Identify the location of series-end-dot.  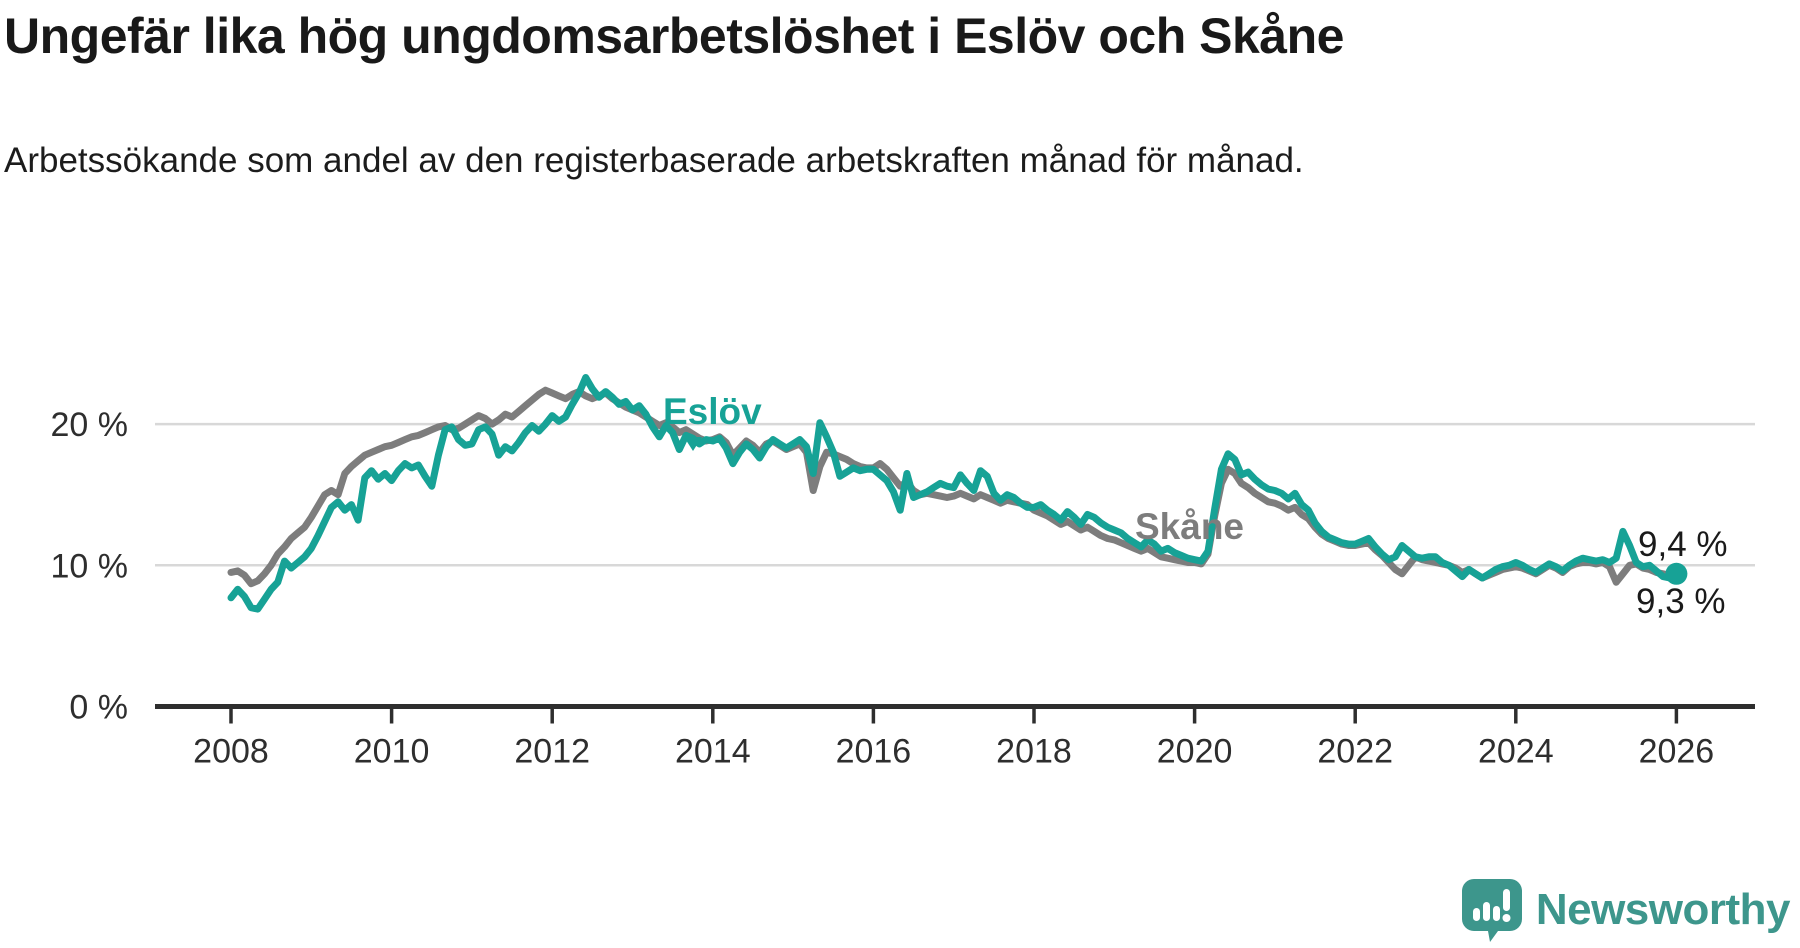
(1676, 573).